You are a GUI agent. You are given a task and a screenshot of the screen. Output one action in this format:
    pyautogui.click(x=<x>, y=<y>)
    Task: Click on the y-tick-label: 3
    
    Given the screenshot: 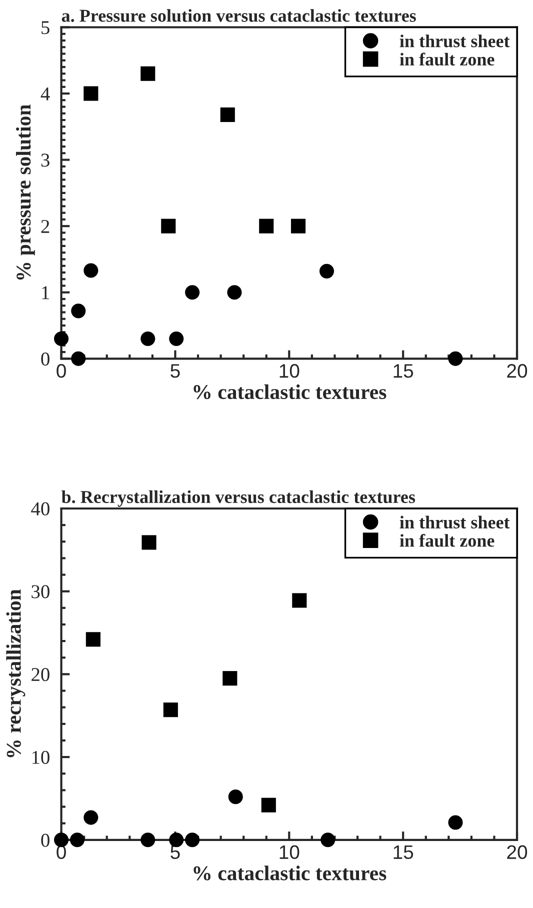 What is the action you would take?
    pyautogui.click(x=45, y=160)
    